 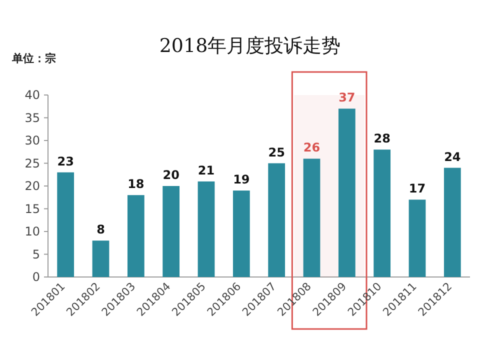 I want to click on y-tick-label: 30, so click(x=32, y=141).